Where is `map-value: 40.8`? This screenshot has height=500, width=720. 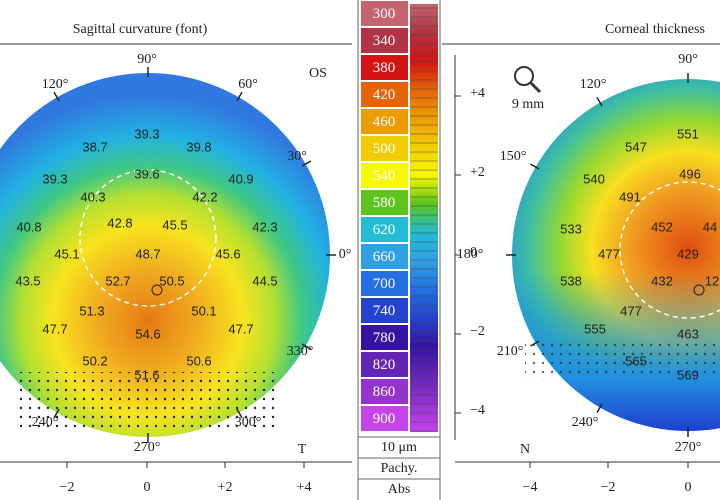
map-value: 40.8 is located at coordinates (28, 226).